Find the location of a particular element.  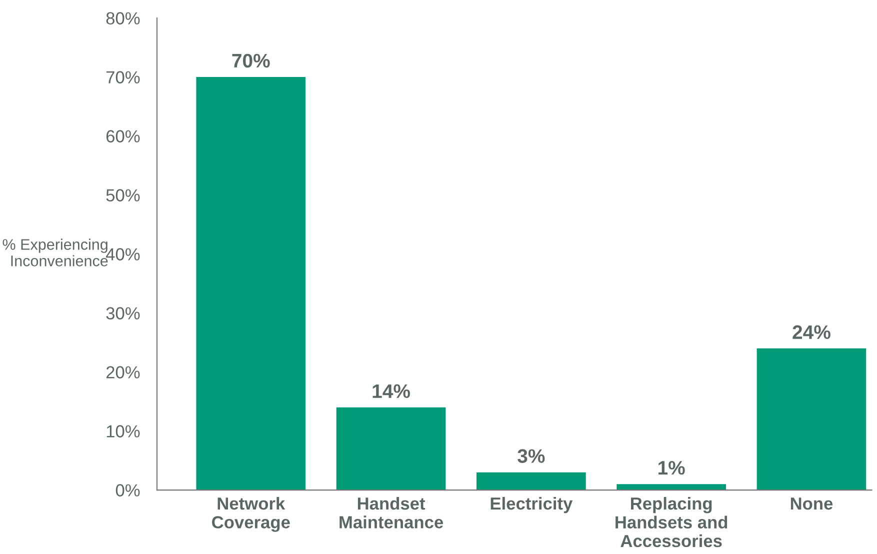

y-axis-title: % Experiencing Inconvenience is located at coordinates (55, 252).